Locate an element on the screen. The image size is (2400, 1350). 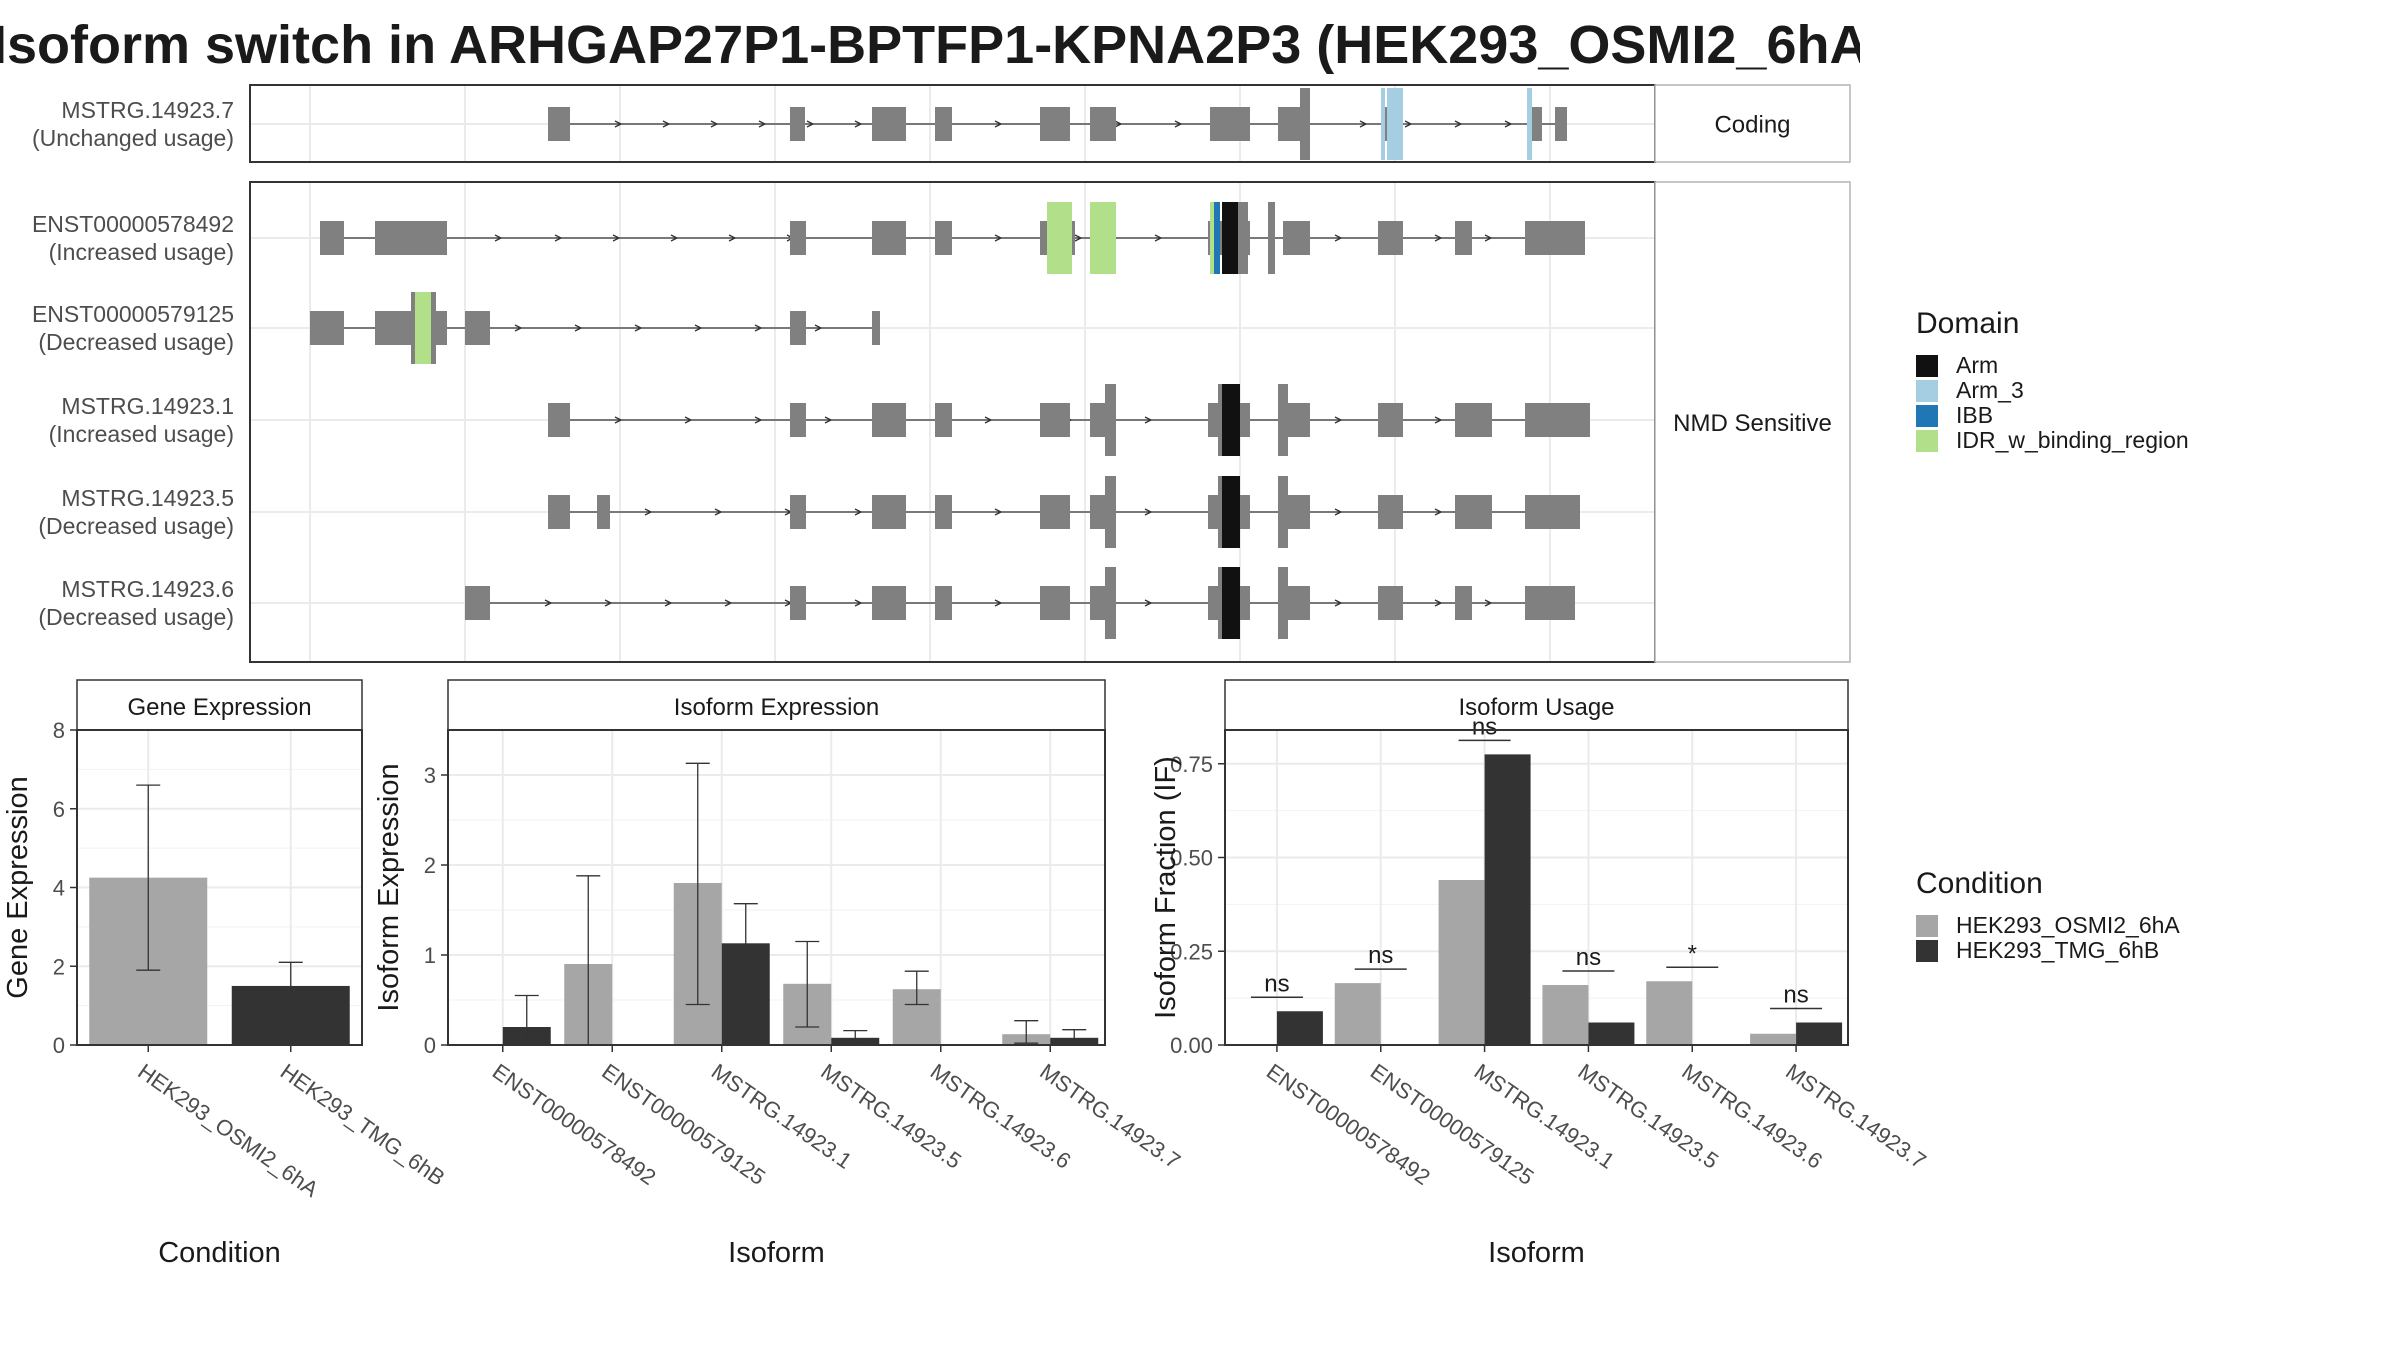
transcript-ENST00000578492: ENST00000578492 (Increased usage) is located at coordinates (843, 238).